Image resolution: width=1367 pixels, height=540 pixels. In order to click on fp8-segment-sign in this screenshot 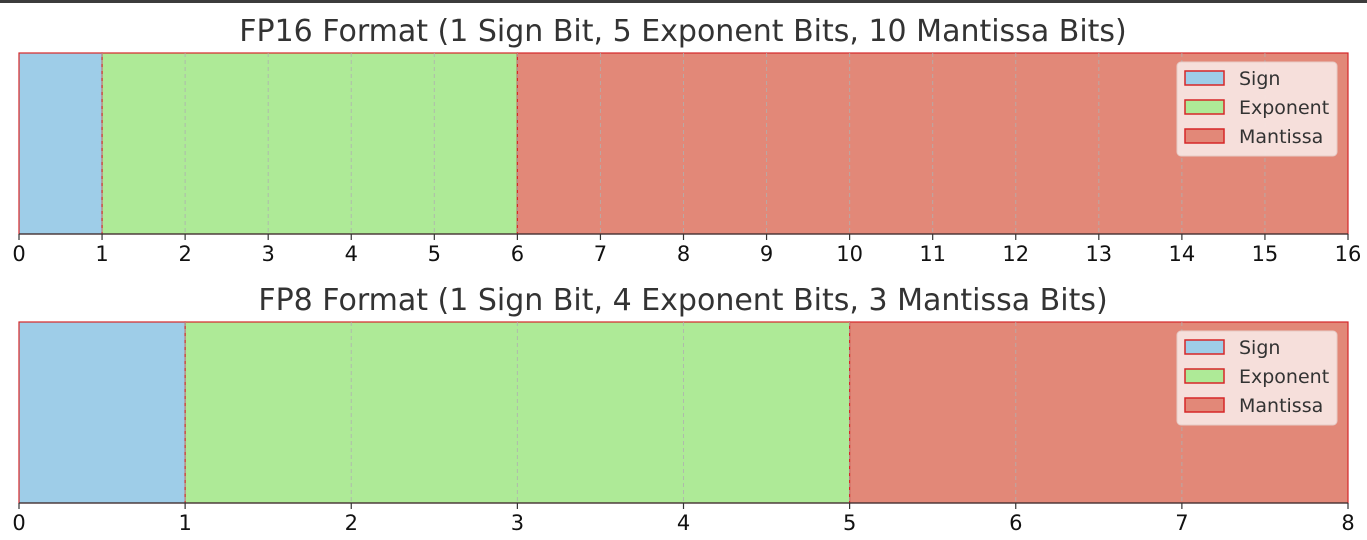, I will do `click(102, 412)`.